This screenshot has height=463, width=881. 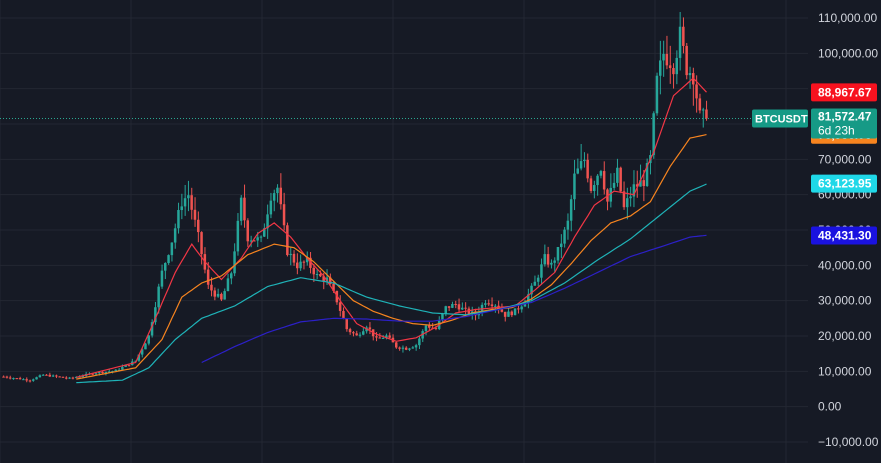 I want to click on current-price-label: 81,572.47, so click(x=845, y=116).